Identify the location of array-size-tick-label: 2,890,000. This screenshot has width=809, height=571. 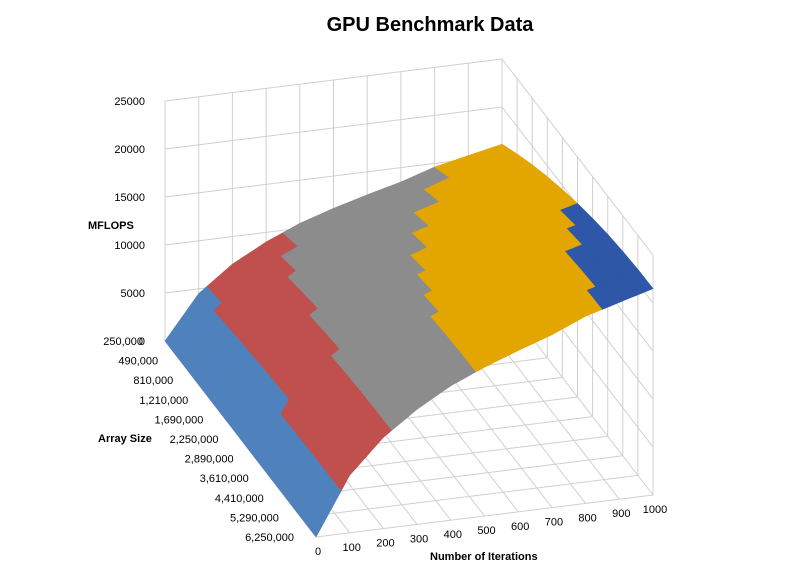
(209, 460).